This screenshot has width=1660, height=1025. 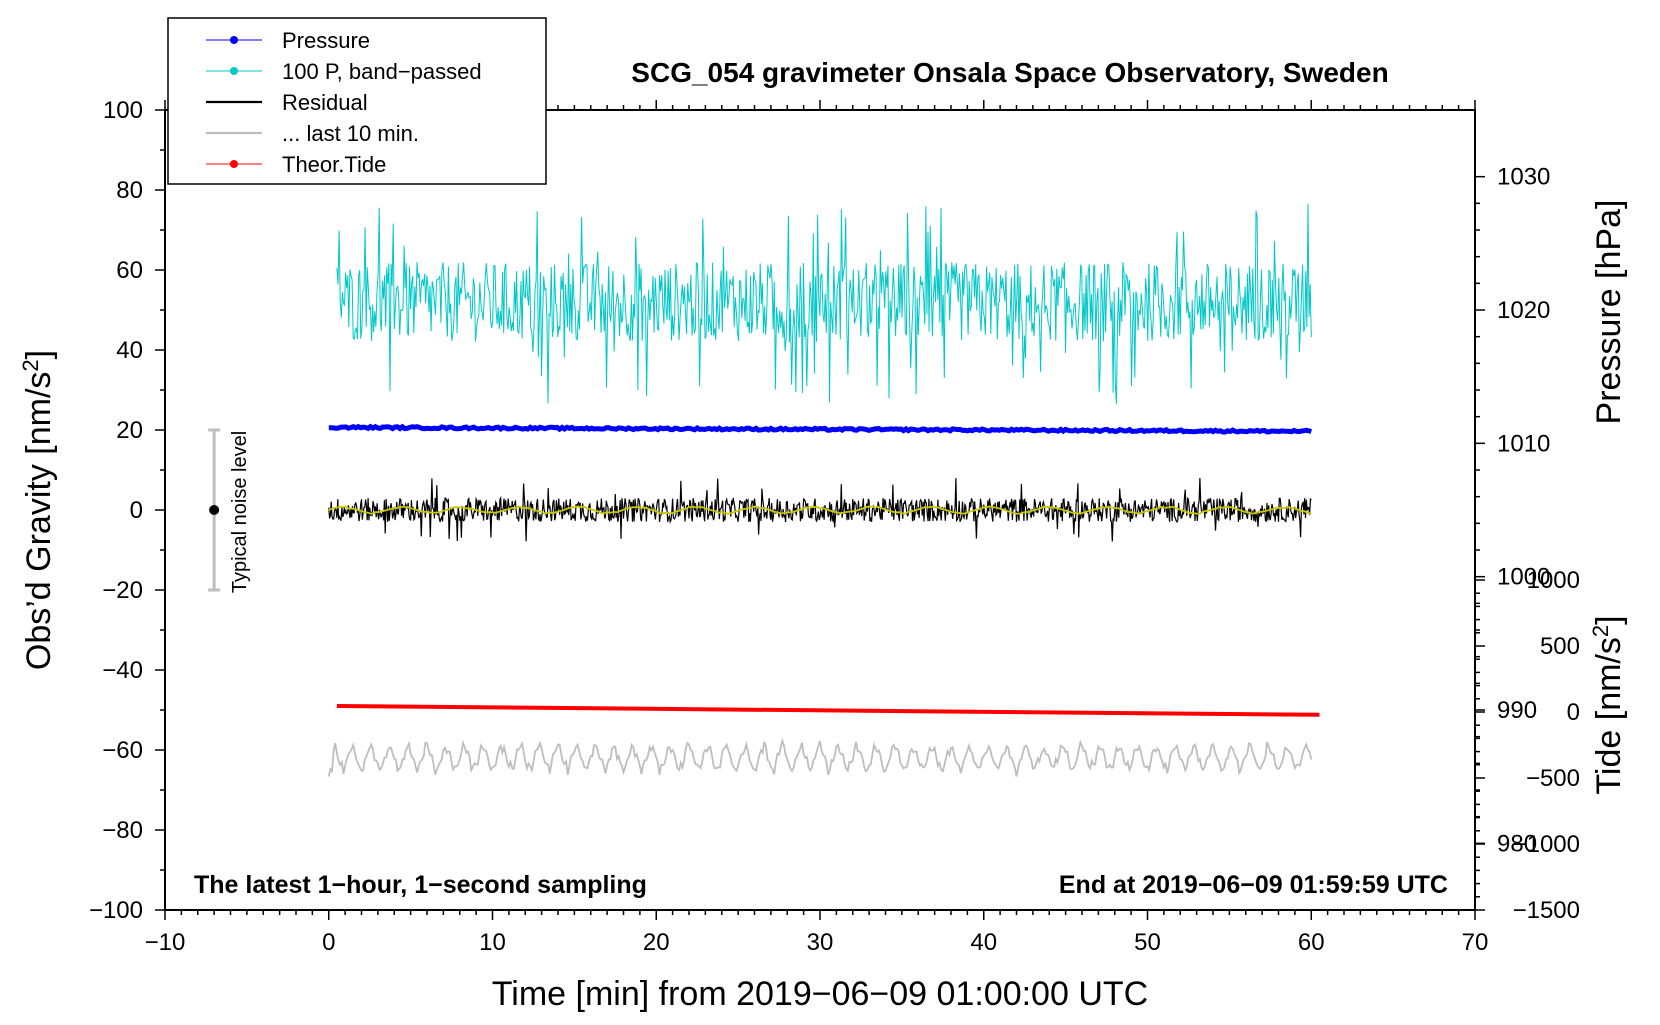 What do you see at coordinates (214, 510) in the screenshot?
I see `noise-dot` at bounding box center [214, 510].